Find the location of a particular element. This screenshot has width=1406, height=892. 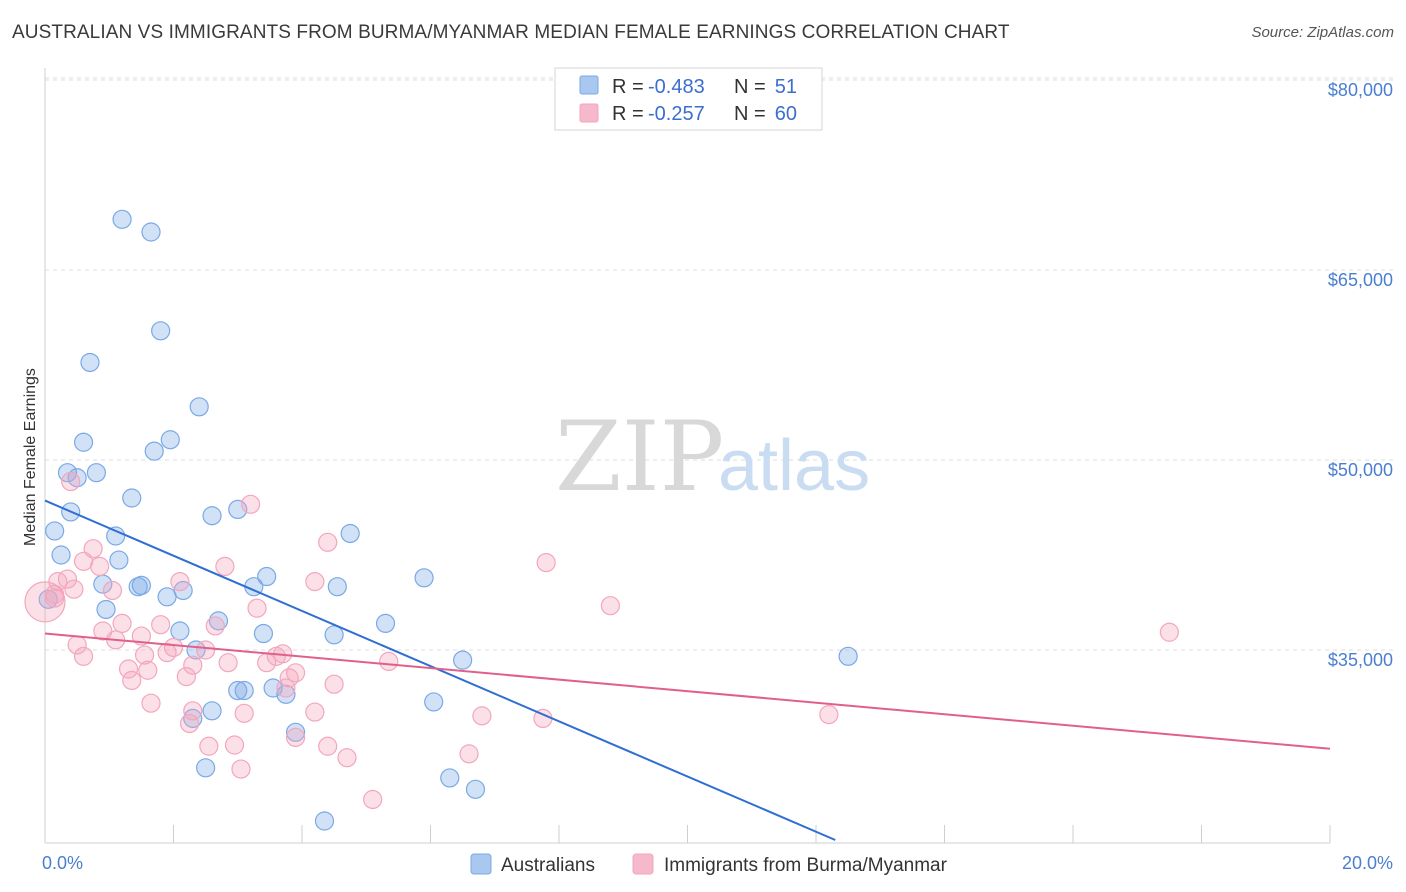

legend-n-value-immigrants: 60 is located at coordinates (786, 114).